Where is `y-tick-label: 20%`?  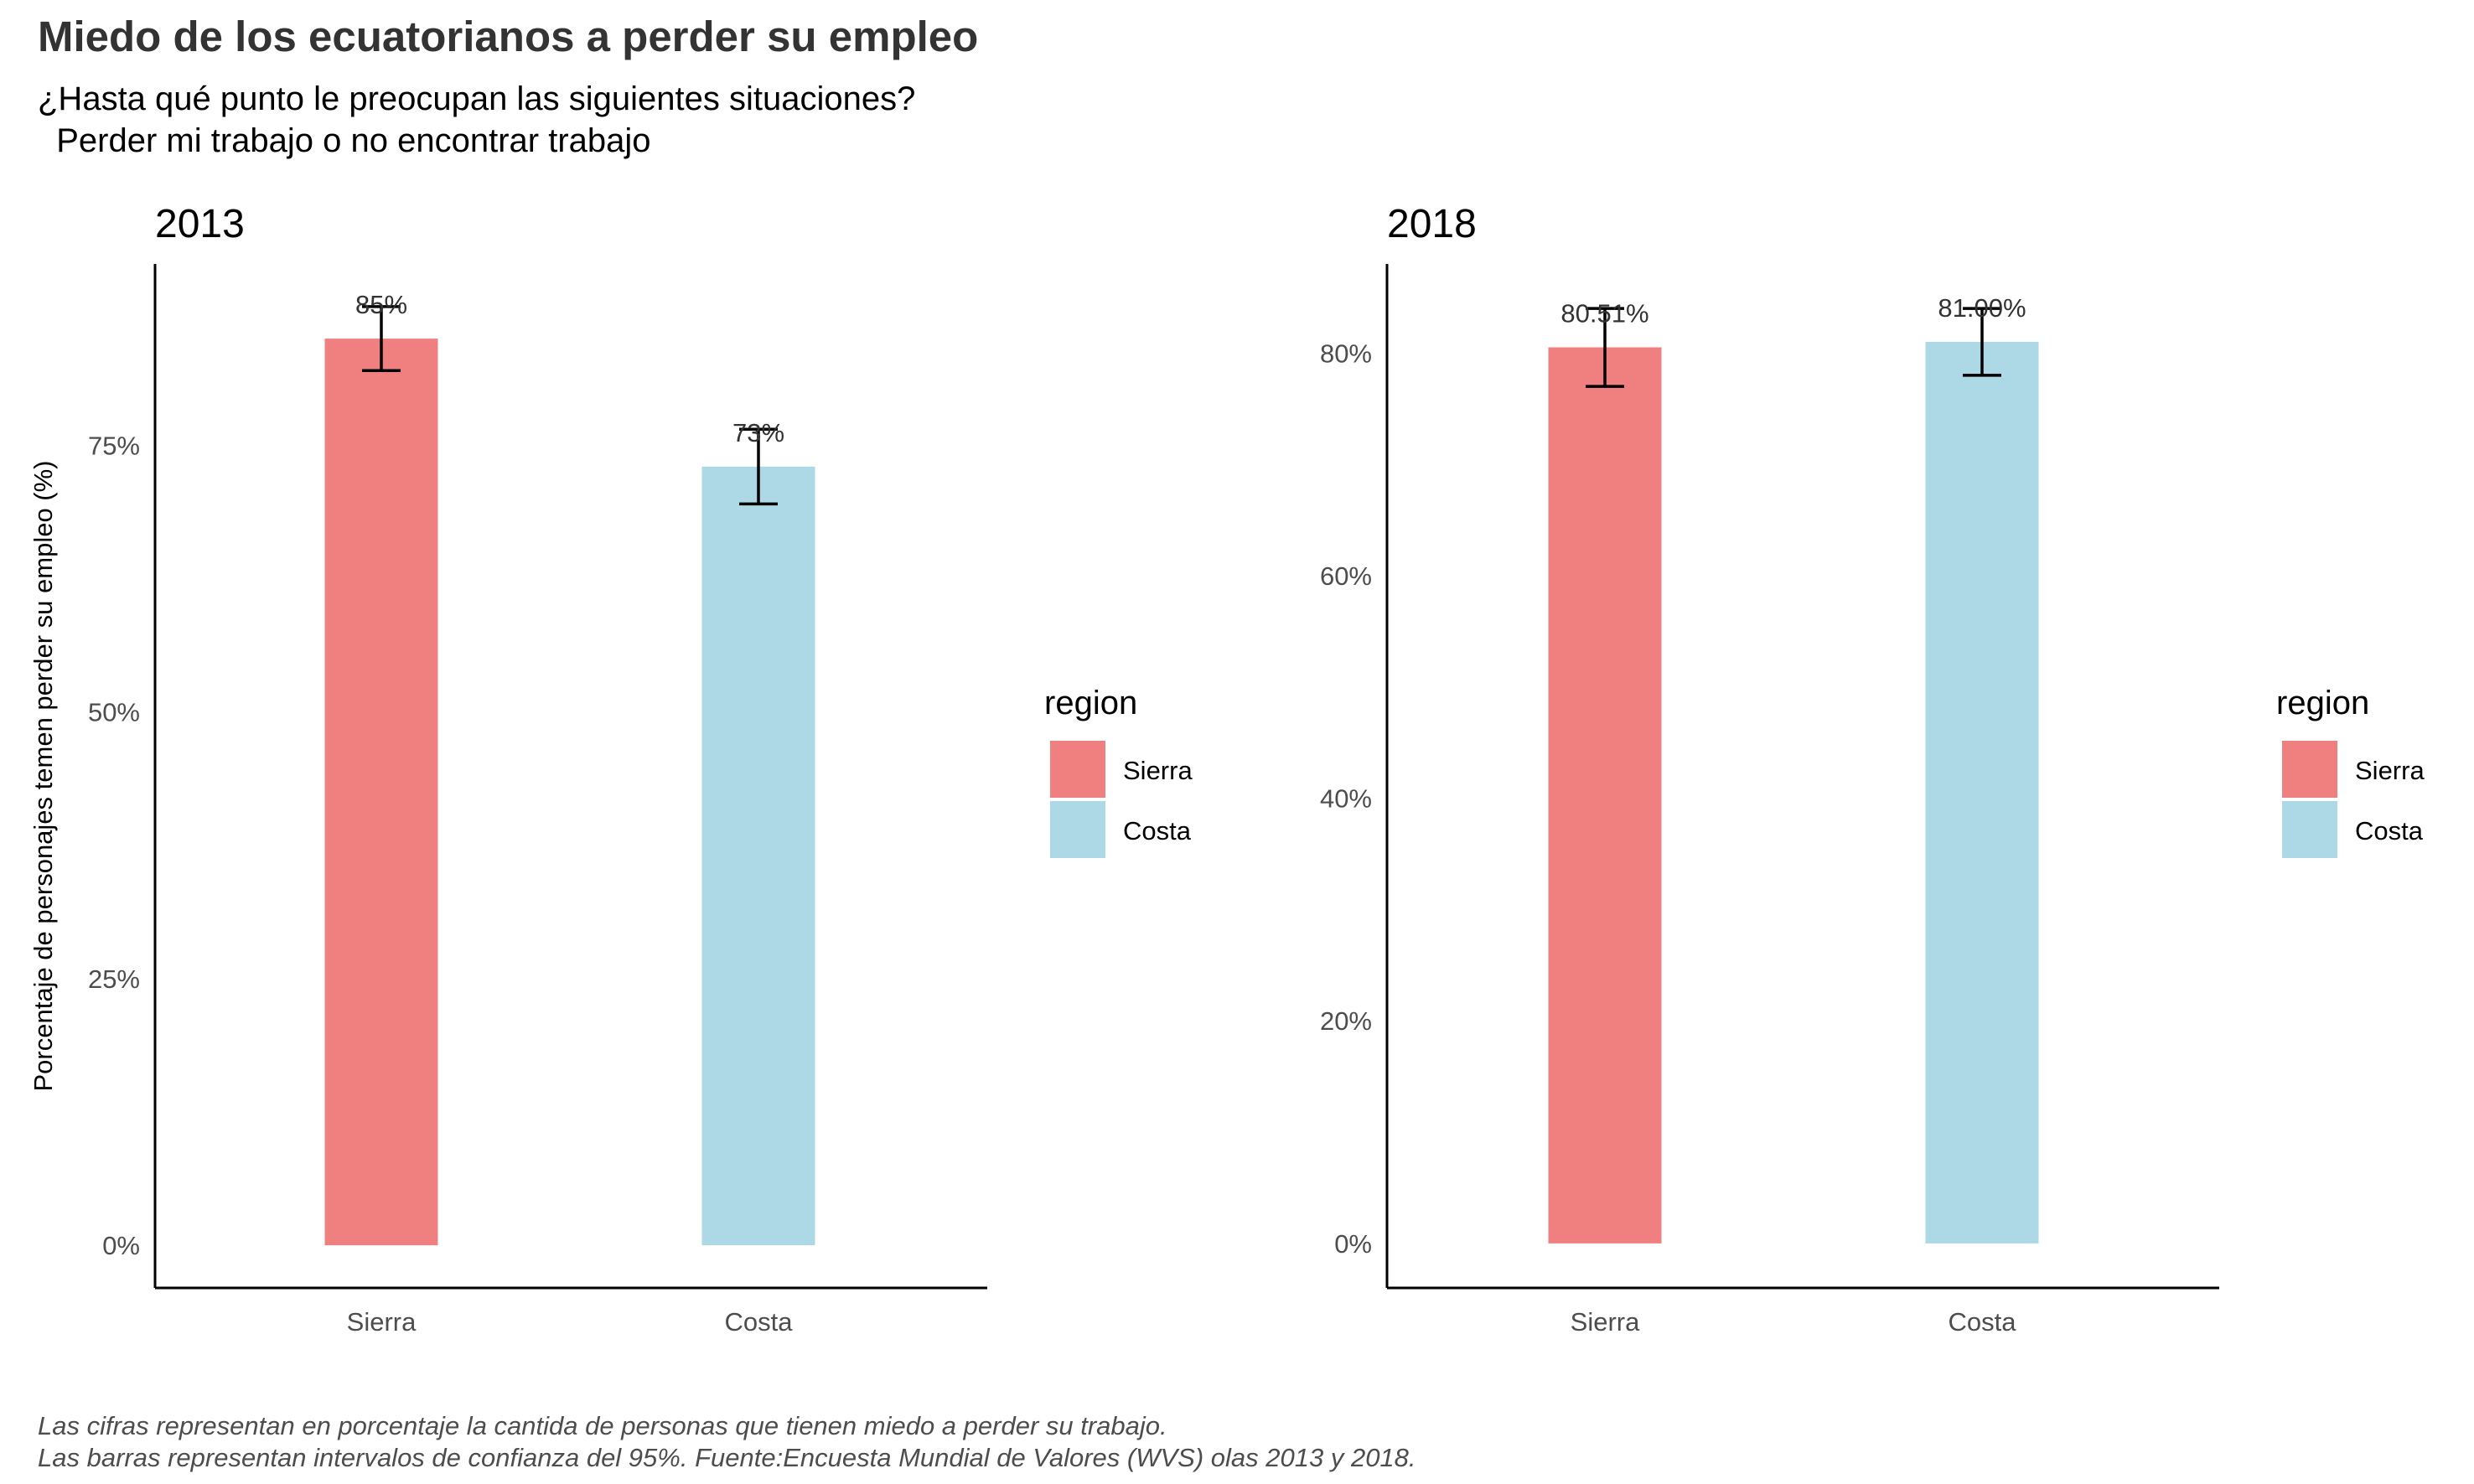
y-tick-label: 20% is located at coordinates (1346, 1021).